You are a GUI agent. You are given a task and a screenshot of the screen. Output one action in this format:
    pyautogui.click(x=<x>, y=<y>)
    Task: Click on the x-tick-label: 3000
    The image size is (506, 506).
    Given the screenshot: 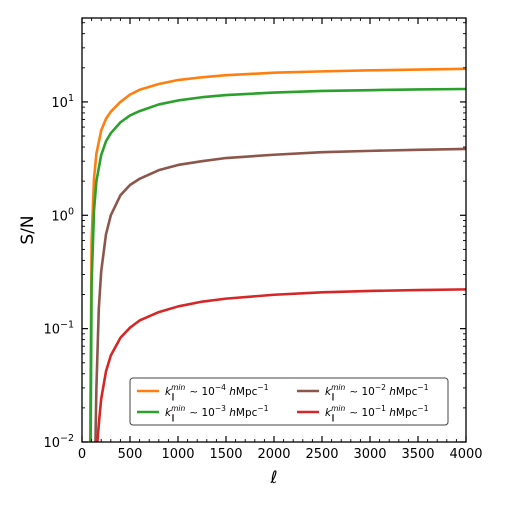 What is the action you would take?
    pyautogui.click(x=369, y=454)
    